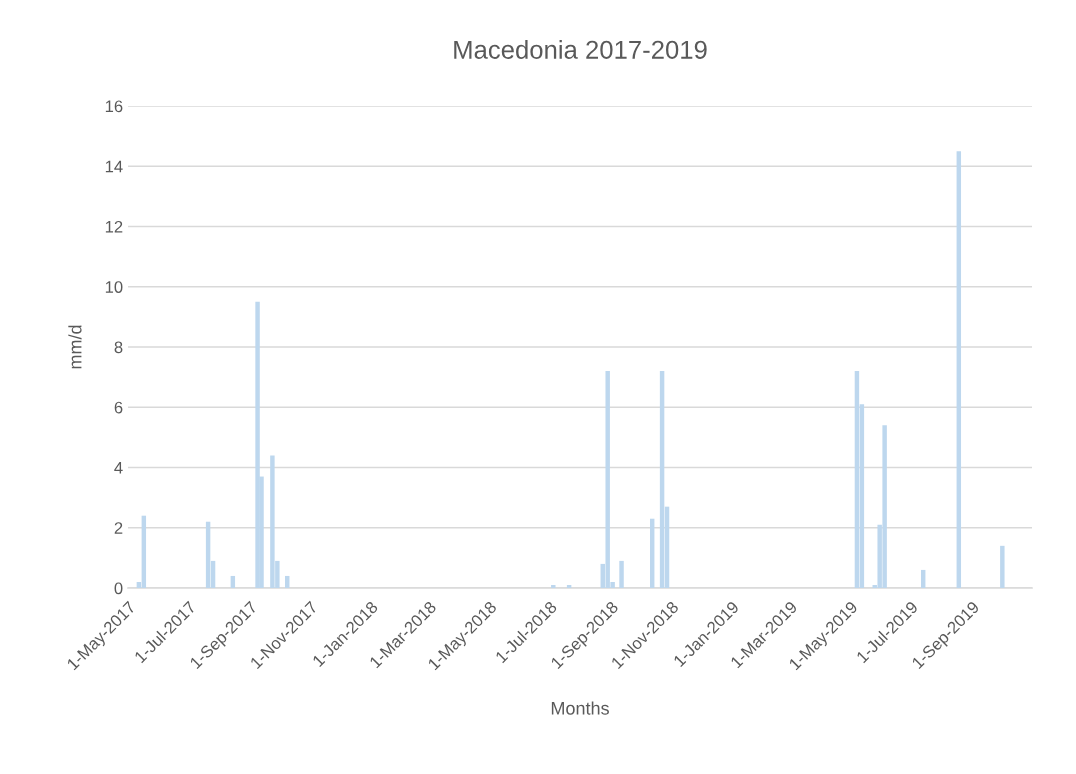 The height and width of the screenshot is (774, 1076). Describe the element at coordinates (75, 347) in the screenshot. I see `y-axis-title: mm/d` at that location.